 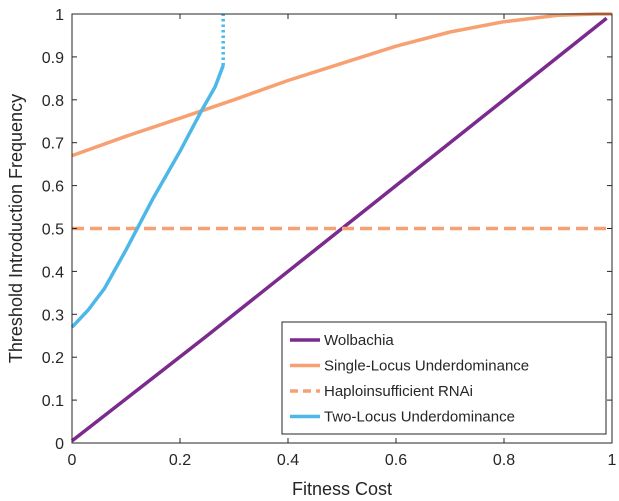 I want to click on y-tick-label: 1, so click(x=59, y=15).